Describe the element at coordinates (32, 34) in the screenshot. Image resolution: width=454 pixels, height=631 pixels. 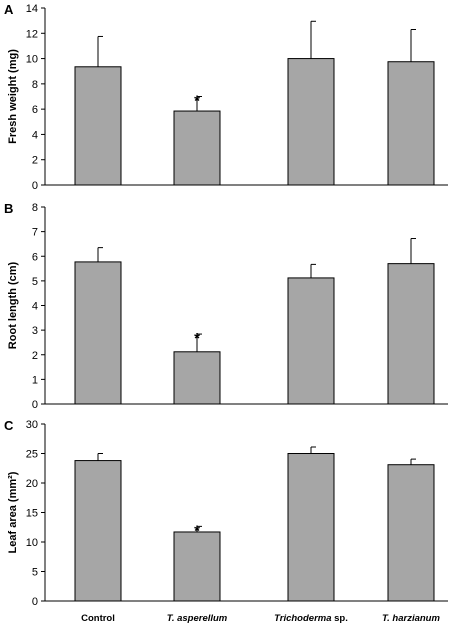
I see `y-tick-label: 12` at that location.